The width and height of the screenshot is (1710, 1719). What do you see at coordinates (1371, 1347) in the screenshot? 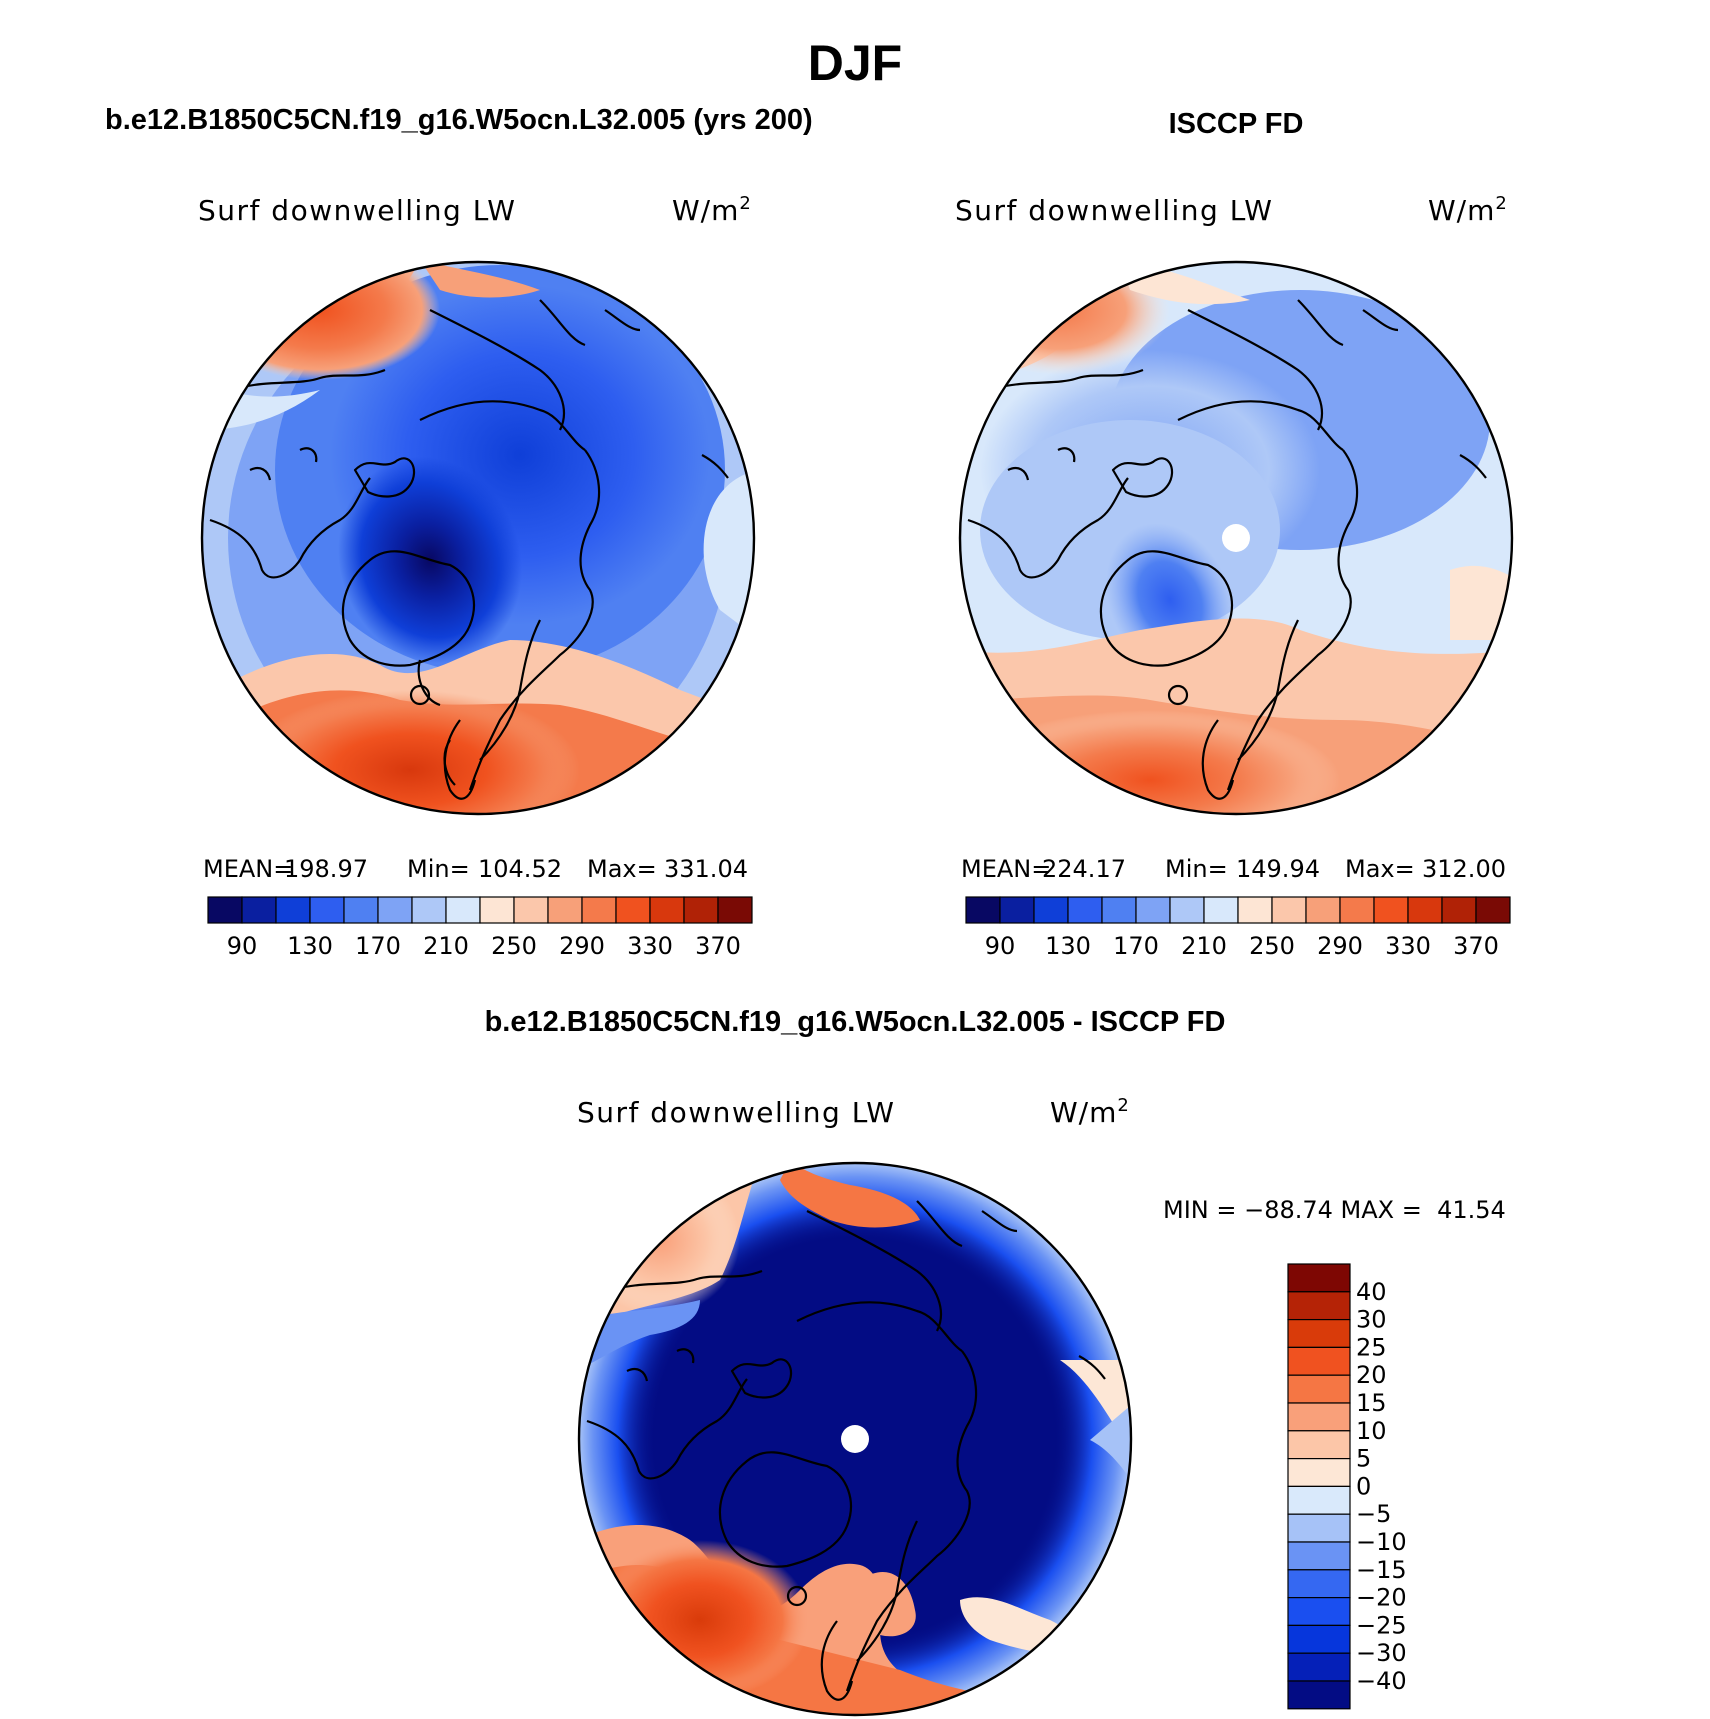
I see `colorbar-tick-label: 25` at bounding box center [1371, 1347].